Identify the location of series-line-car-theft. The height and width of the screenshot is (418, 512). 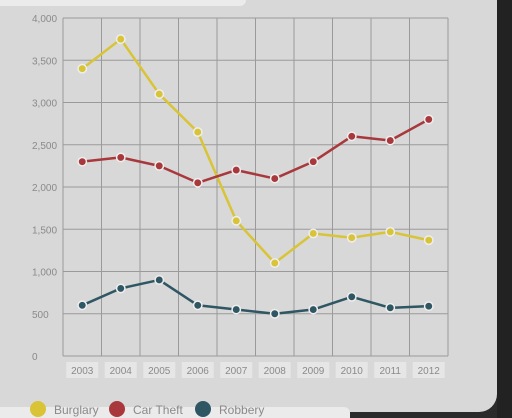
(256, 151).